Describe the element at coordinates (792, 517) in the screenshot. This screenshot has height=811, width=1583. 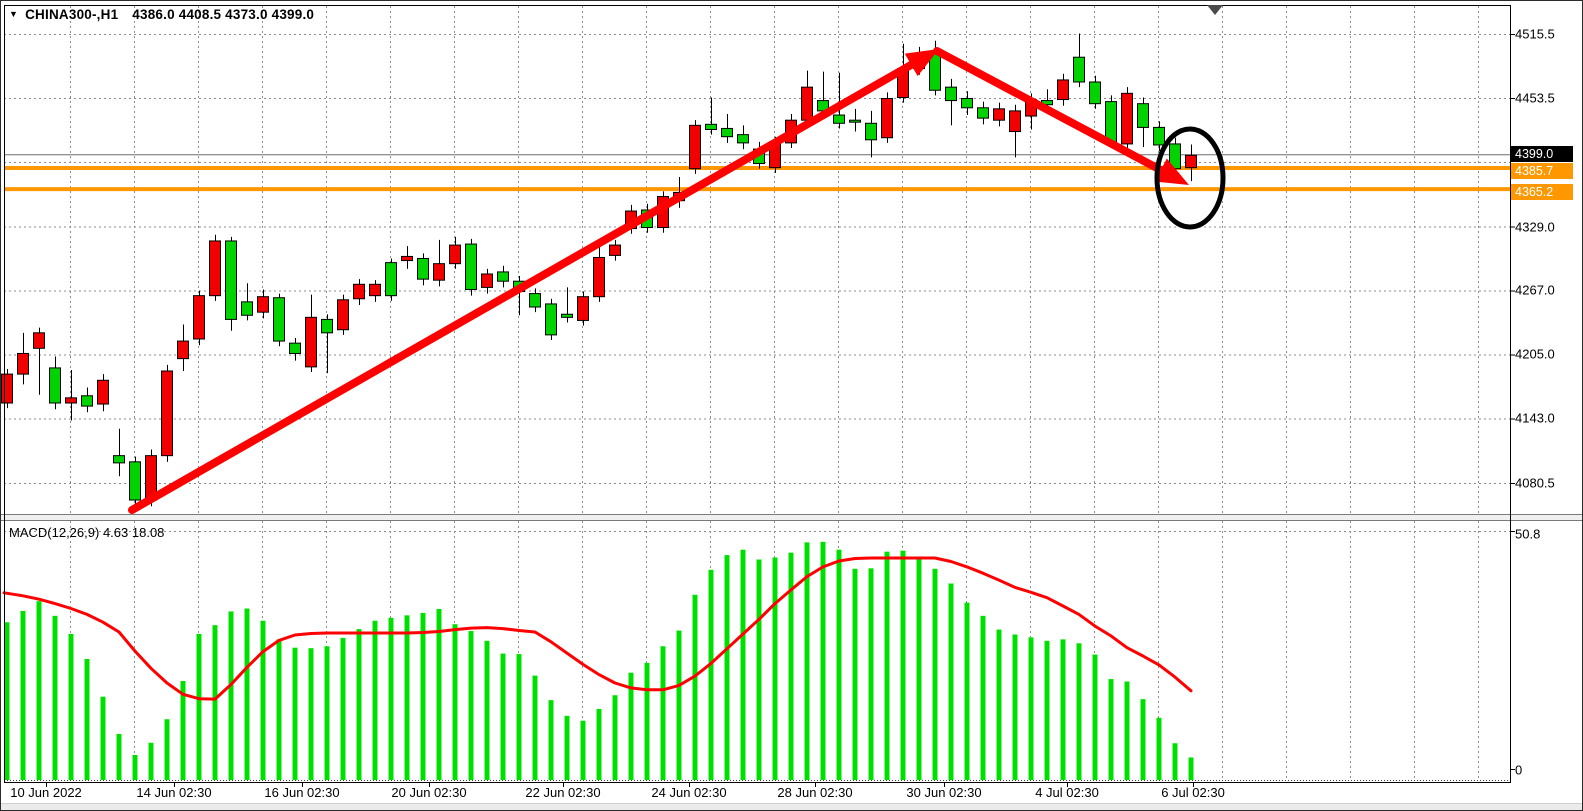
I see `panel-separator` at that location.